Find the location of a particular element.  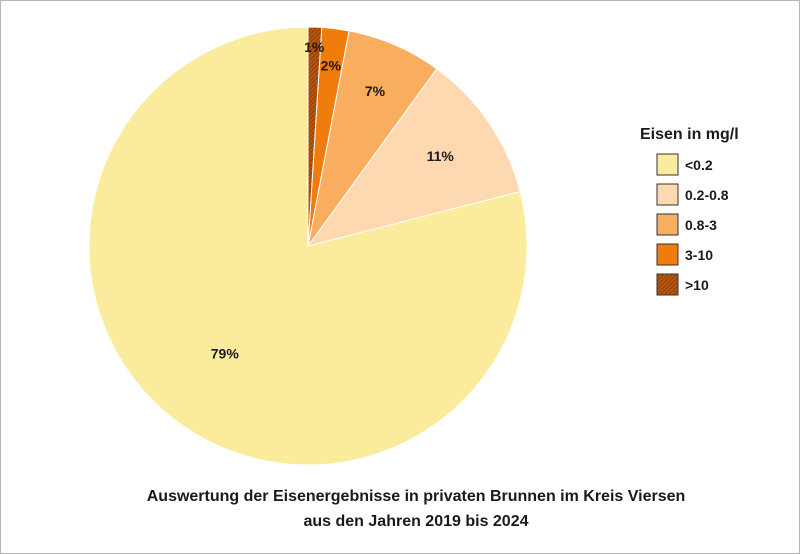

legend-title: Eisen in mg/l is located at coordinates (689, 134).